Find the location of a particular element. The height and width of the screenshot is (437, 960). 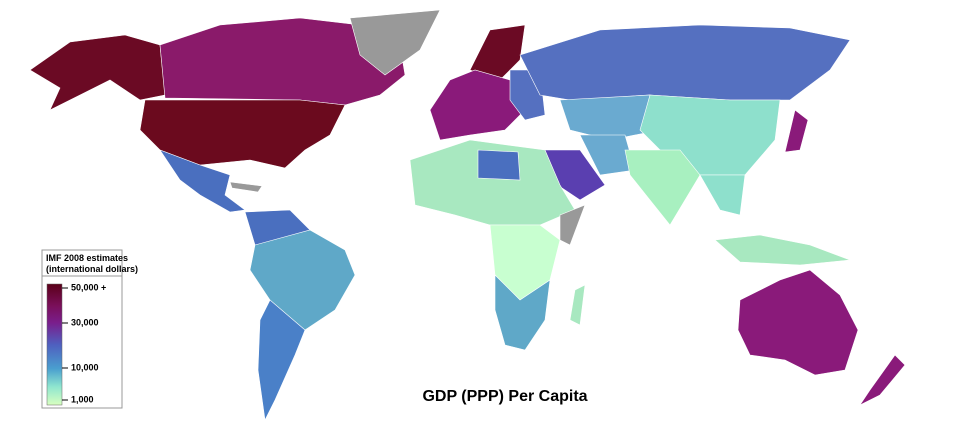

caribbean is located at coordinates (246, 187).